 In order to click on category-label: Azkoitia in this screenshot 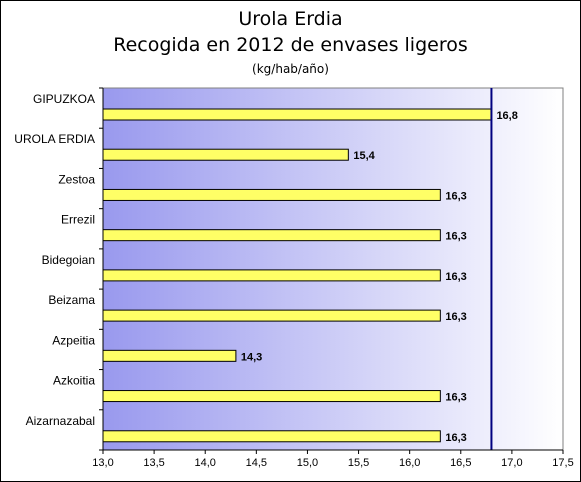, I will do `click(74, 381)`.